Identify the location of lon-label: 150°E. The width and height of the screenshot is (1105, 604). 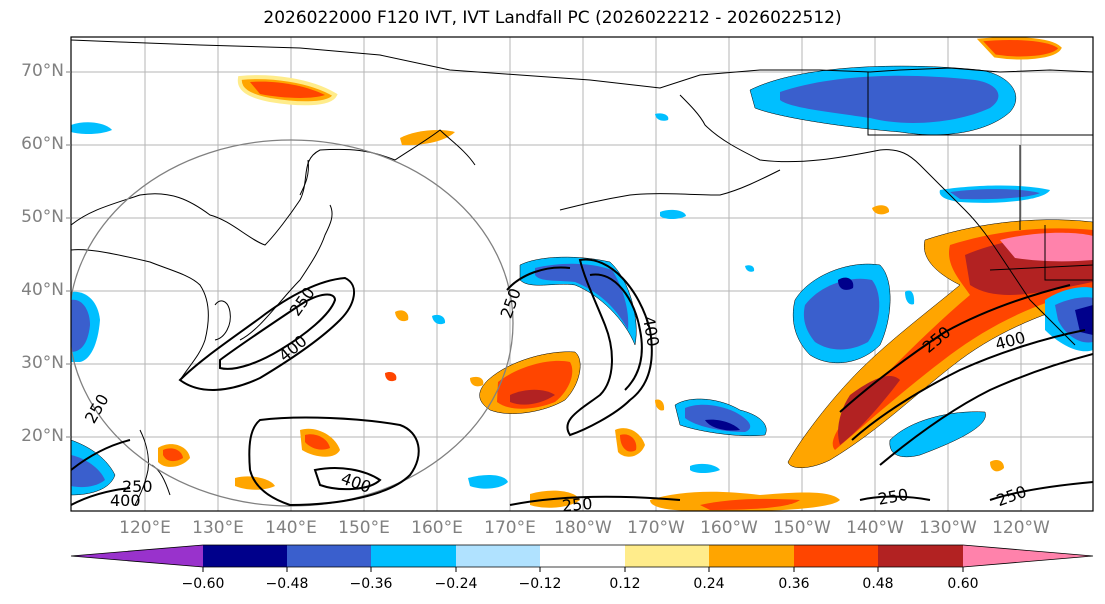
(364, 528).